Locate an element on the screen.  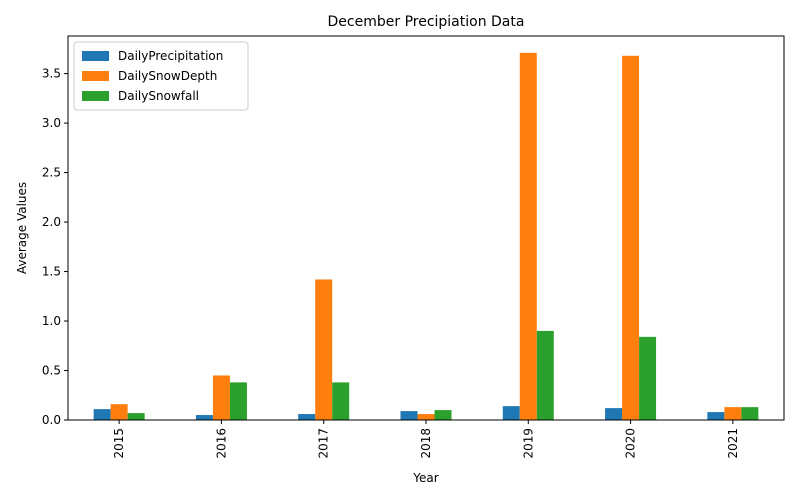
legend-box is located at coordinates (161, 76).